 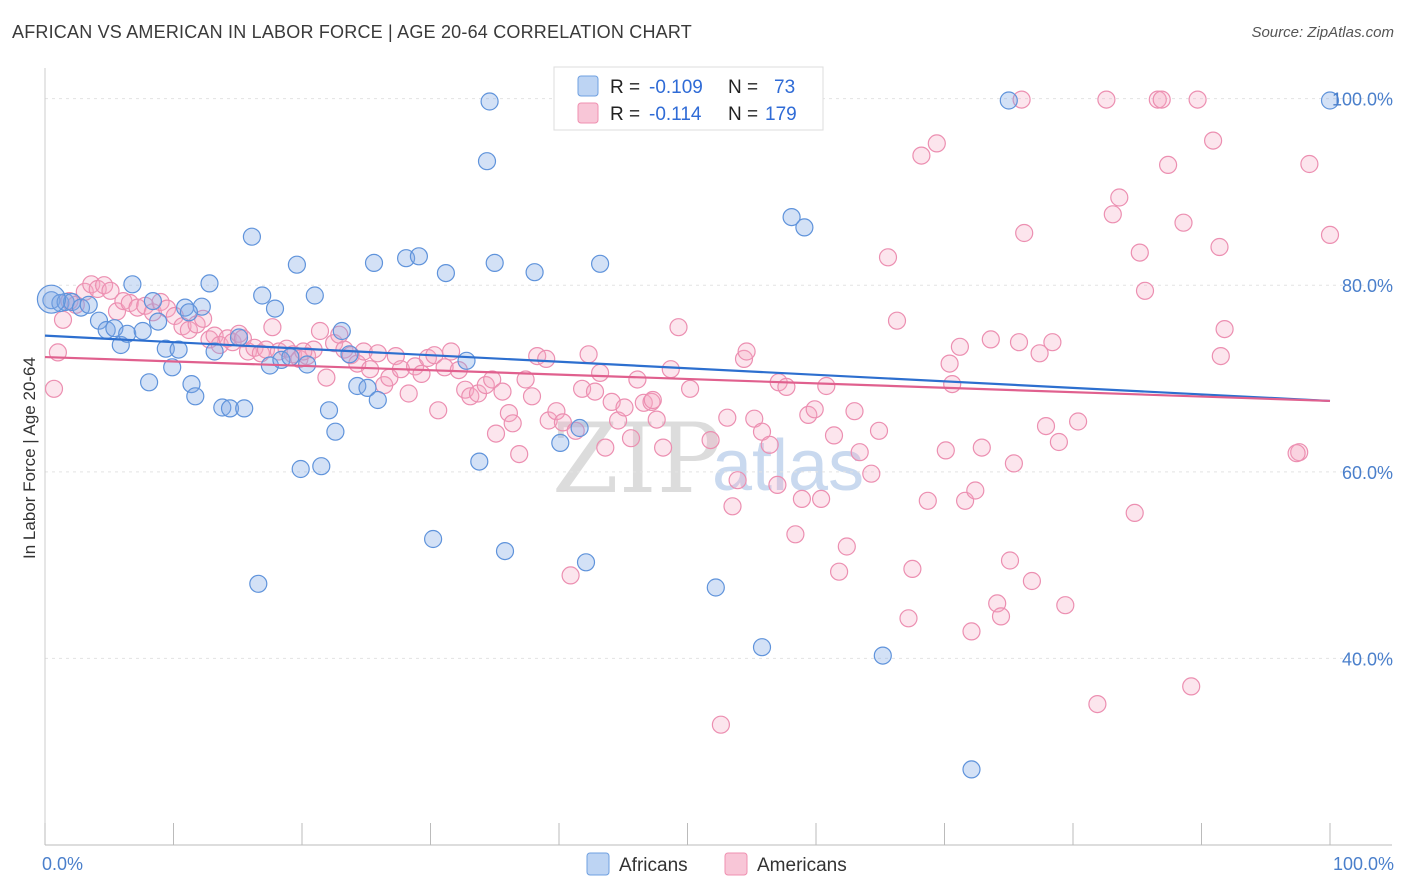 I want to click on y-tick-label: 40.0%, so click(x=1367, y=659).